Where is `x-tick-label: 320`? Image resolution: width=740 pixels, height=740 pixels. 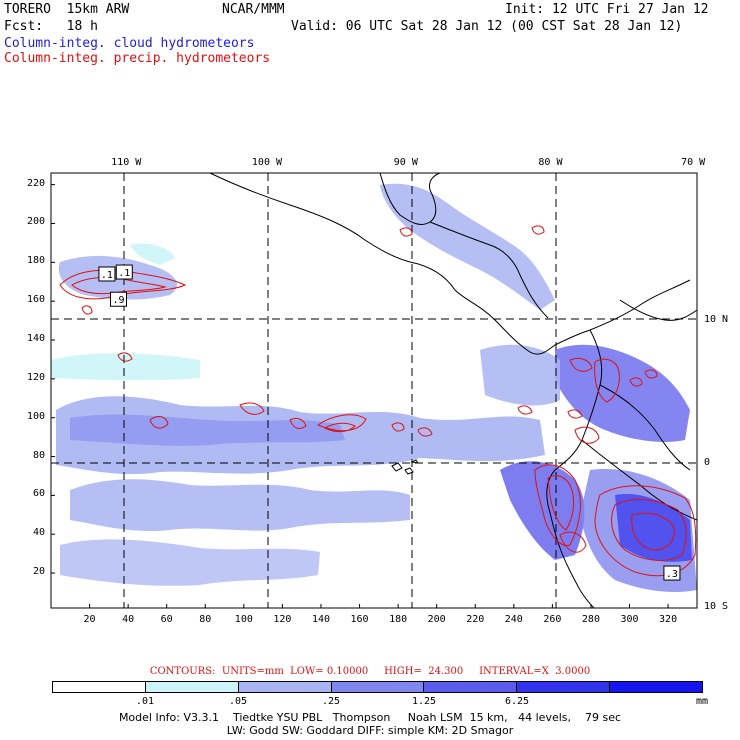 x-tick-label: 320 is located at coordinates (668, 619).